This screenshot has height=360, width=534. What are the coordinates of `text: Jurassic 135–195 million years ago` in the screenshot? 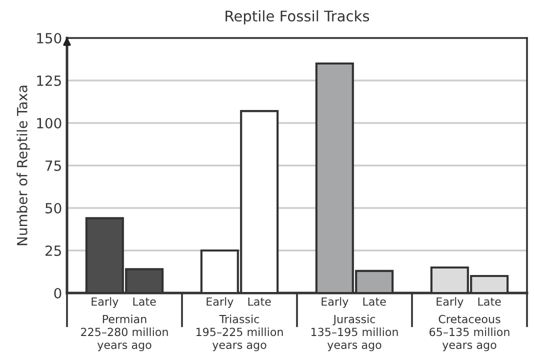 It's located at (354, 333).